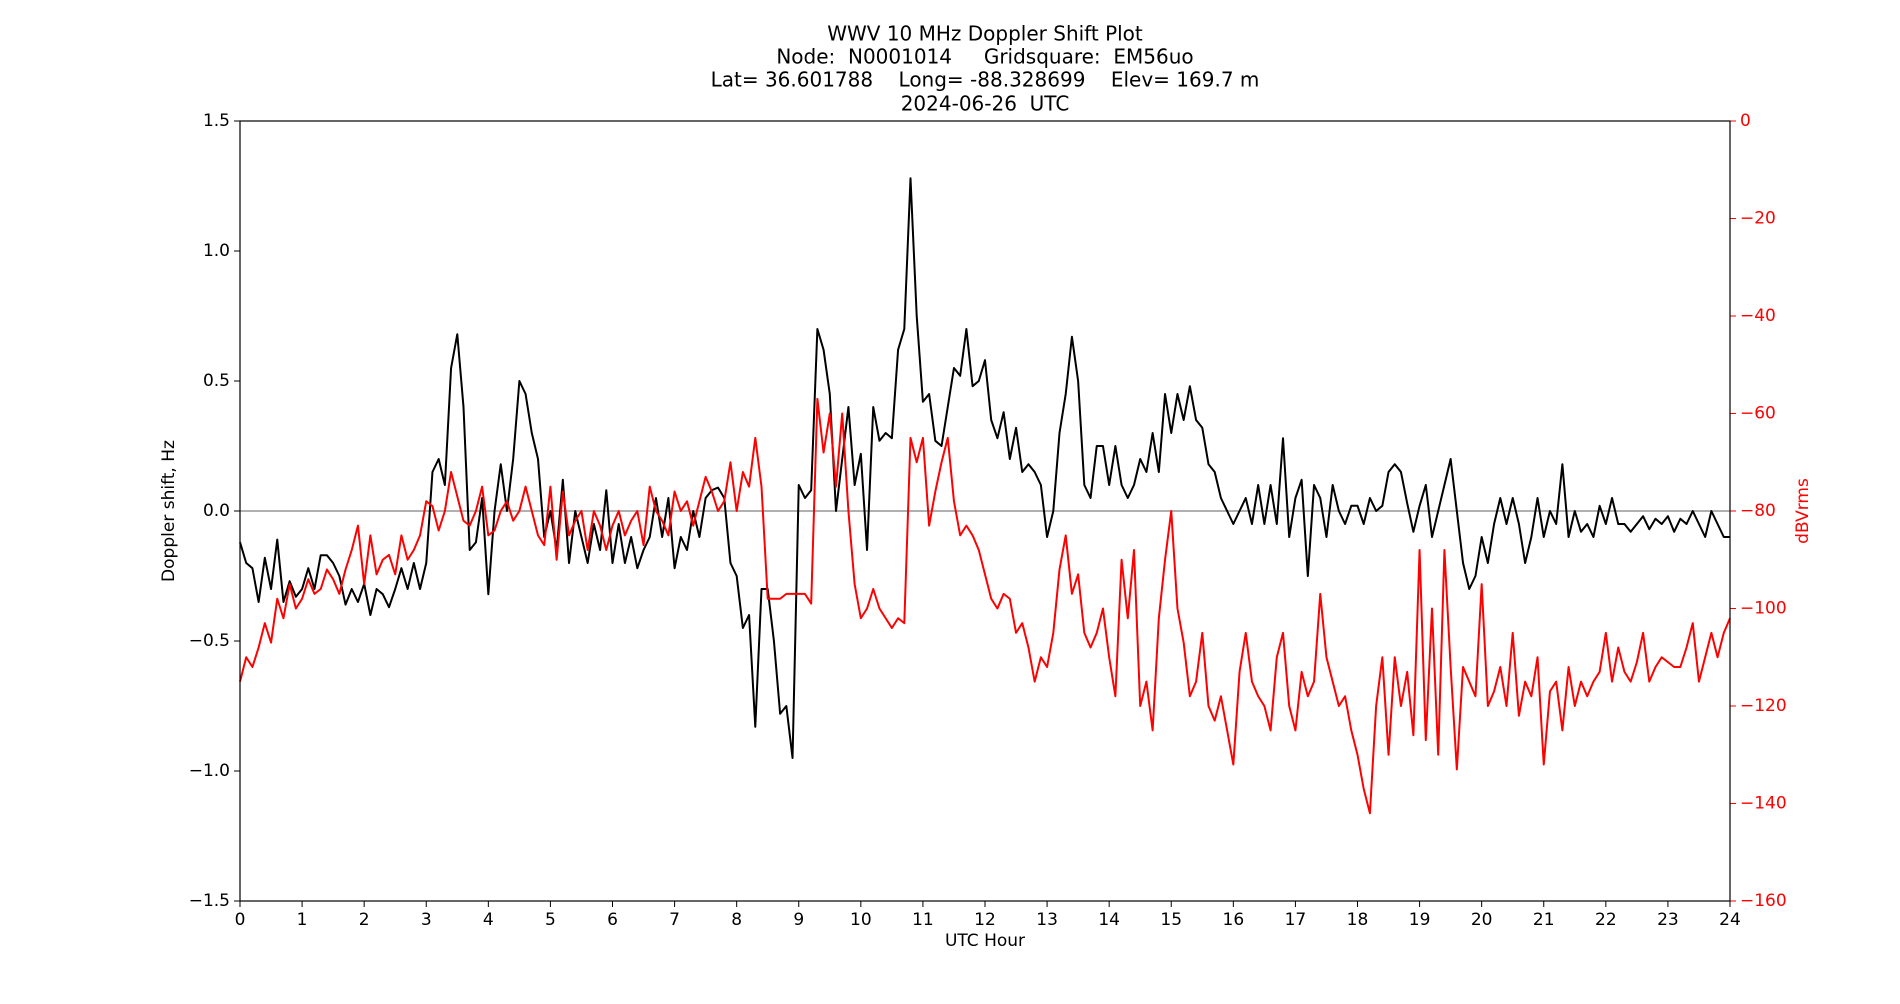  What do you see at coordinates (1803, 511) in the screenshot?
I see `y2-axis-label: dBVrms` at bounding box center [1803, 511].